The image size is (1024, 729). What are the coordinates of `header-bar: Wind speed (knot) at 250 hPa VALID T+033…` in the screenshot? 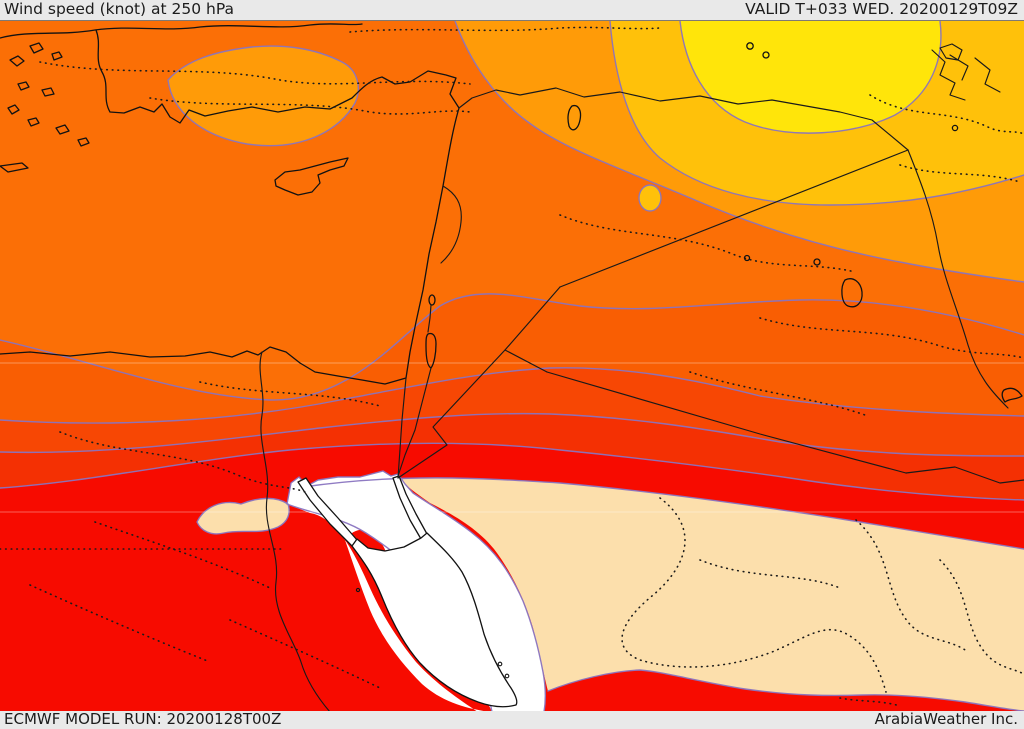 It's located at (512, 10).